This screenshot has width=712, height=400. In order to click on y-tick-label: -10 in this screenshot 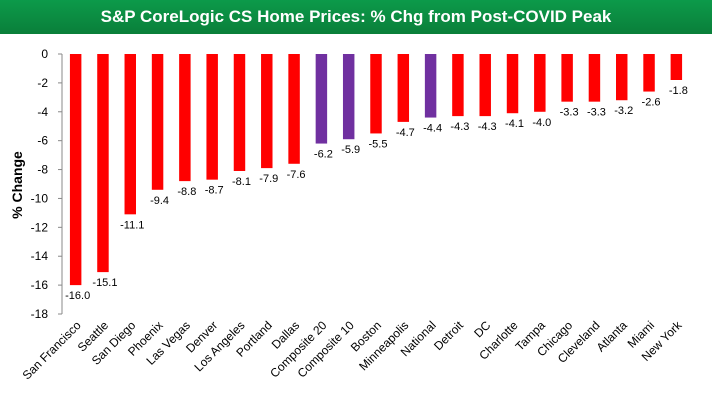, I will do `click(40, 198)`.